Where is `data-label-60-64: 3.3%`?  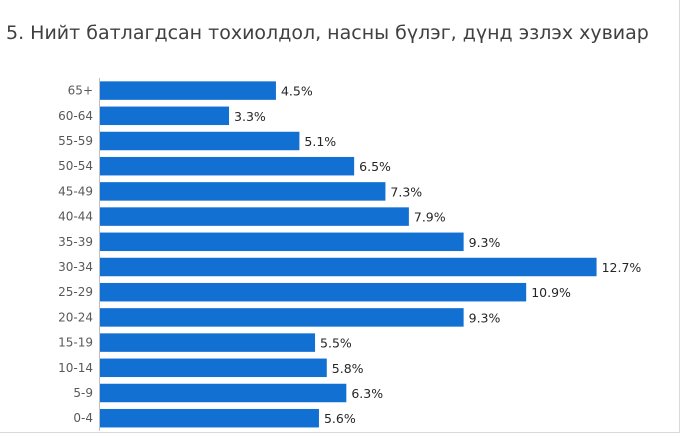
data-label-60-64: 3.3% is located at coordinates (250, 116).